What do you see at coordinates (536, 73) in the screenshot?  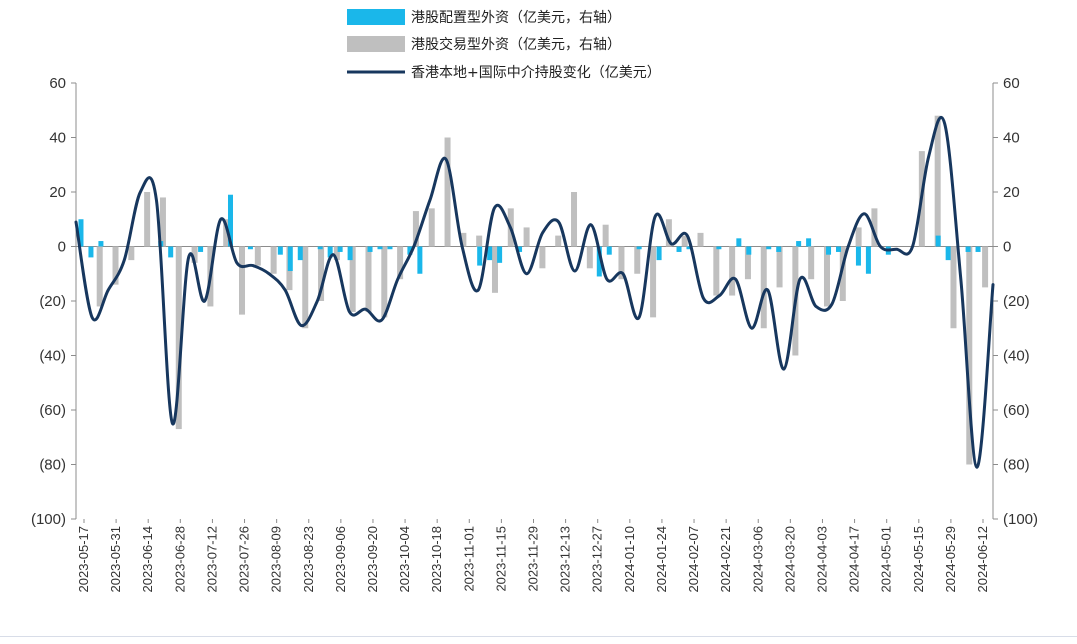 I see `legend-label-holding: 香港本地+国际中介持股变化（亿美元）` at bounding box center [536, 73].